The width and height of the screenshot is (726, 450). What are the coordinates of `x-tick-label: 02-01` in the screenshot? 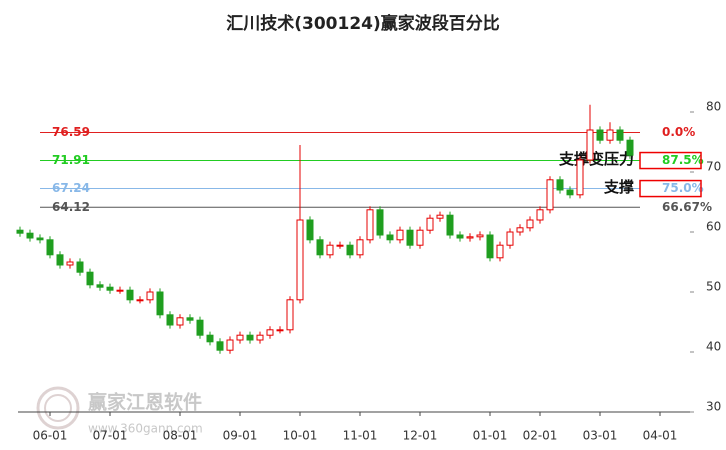 It's located at (540, 436).